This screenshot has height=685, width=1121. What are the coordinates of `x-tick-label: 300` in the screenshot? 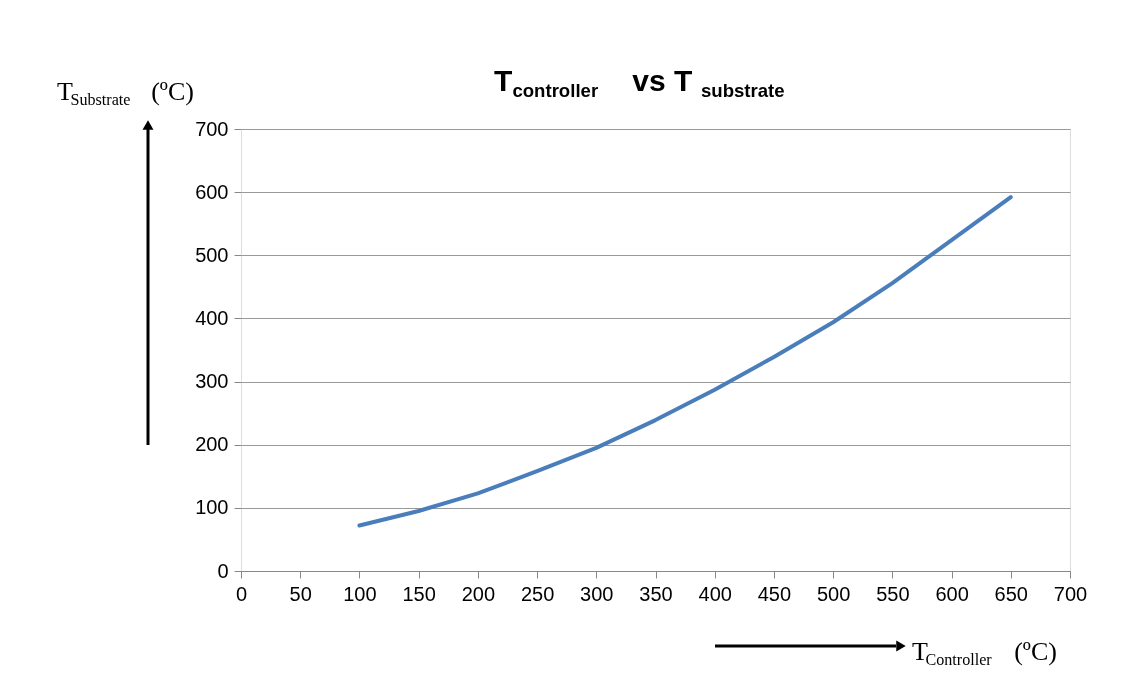 It's located at (597, 593).